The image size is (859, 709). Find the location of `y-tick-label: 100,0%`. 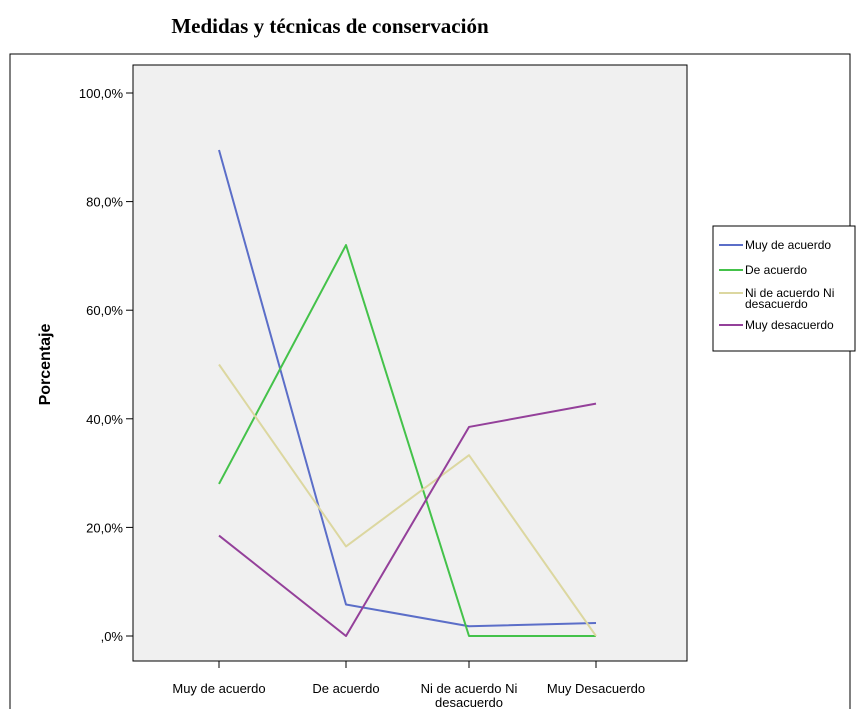

y-tick-label: 100,0% is located at coordinates (101, 93).